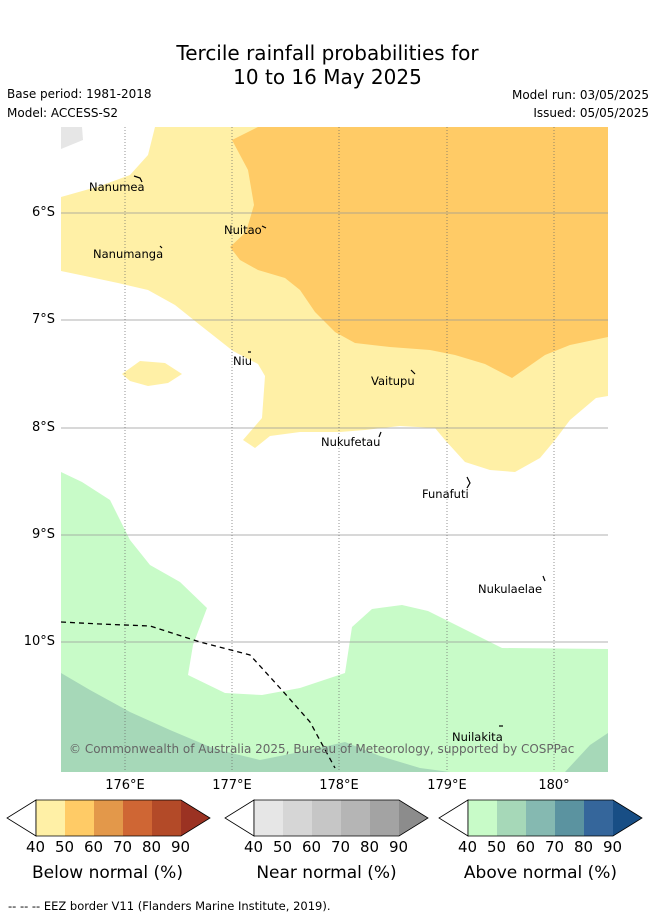 The image size is (655, 919). I want to click on map-title-line2: 10 to 16 May 2025, so click(327, 77).